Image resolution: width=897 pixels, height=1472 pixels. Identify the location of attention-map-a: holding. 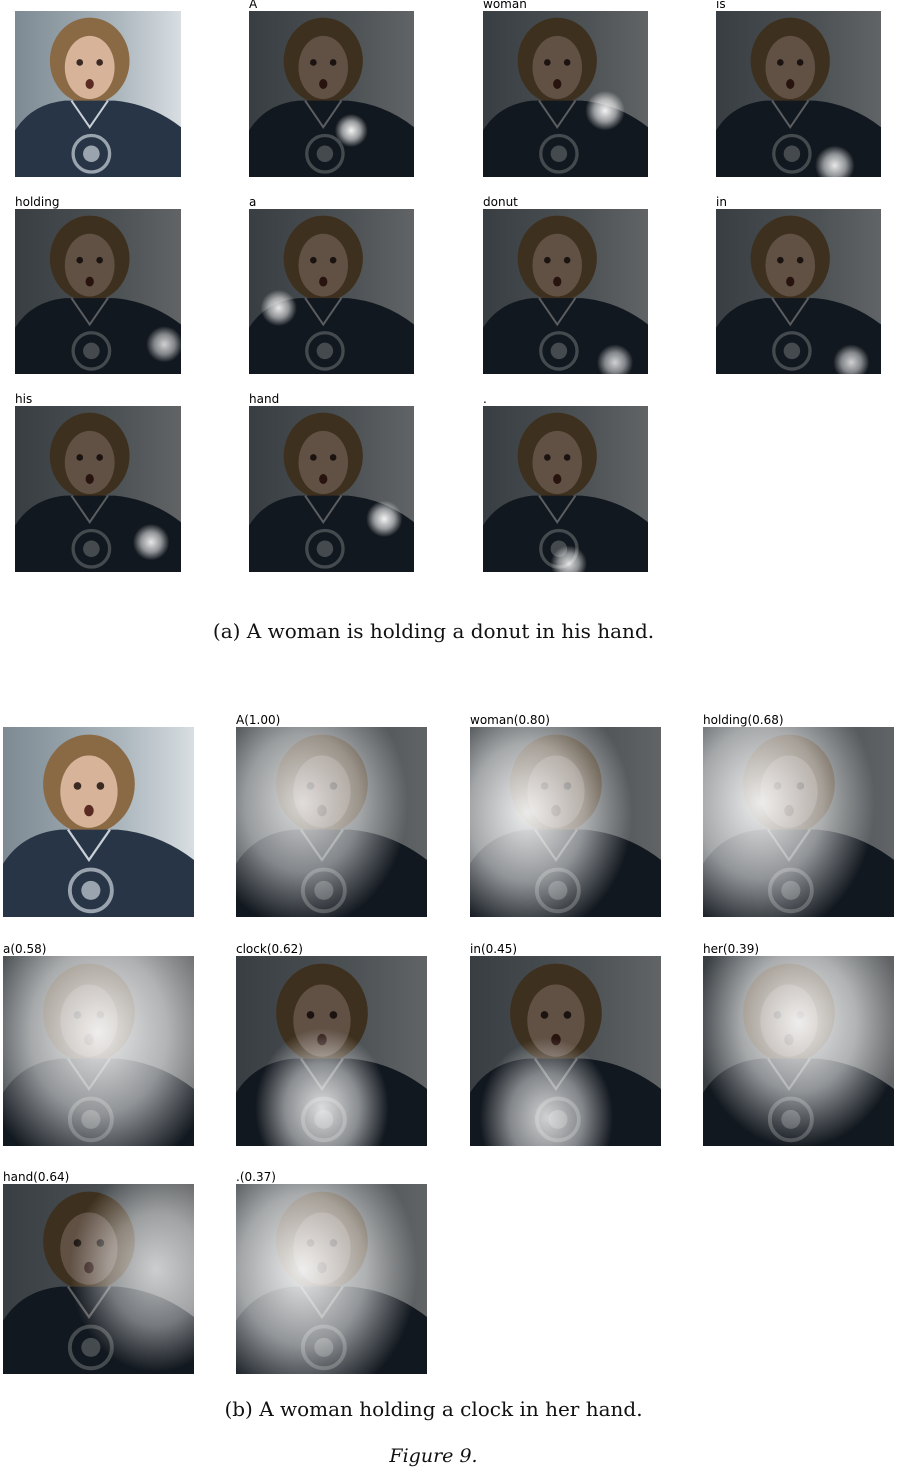
(98, 284).